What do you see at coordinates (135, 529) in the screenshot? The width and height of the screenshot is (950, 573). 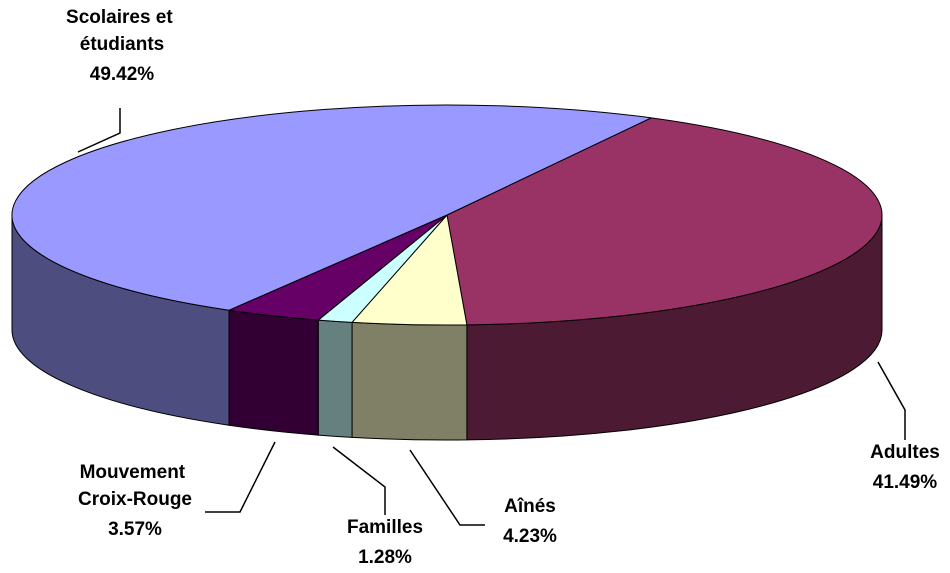 I see `slice-value: 3.57%` at bounding box center [135, 529].